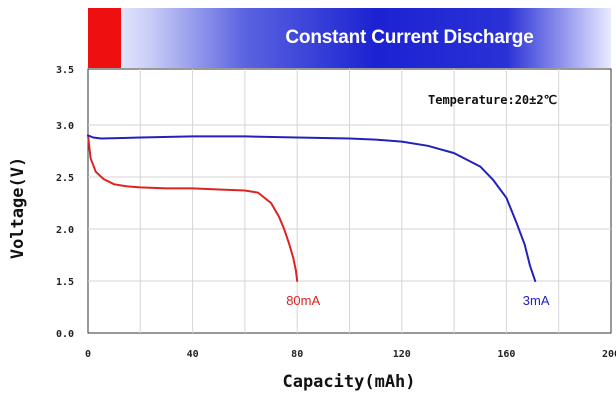  Describe the element at coordinates (609, 354) in the screenshot. I see `x-tick-label: 200` at that location.